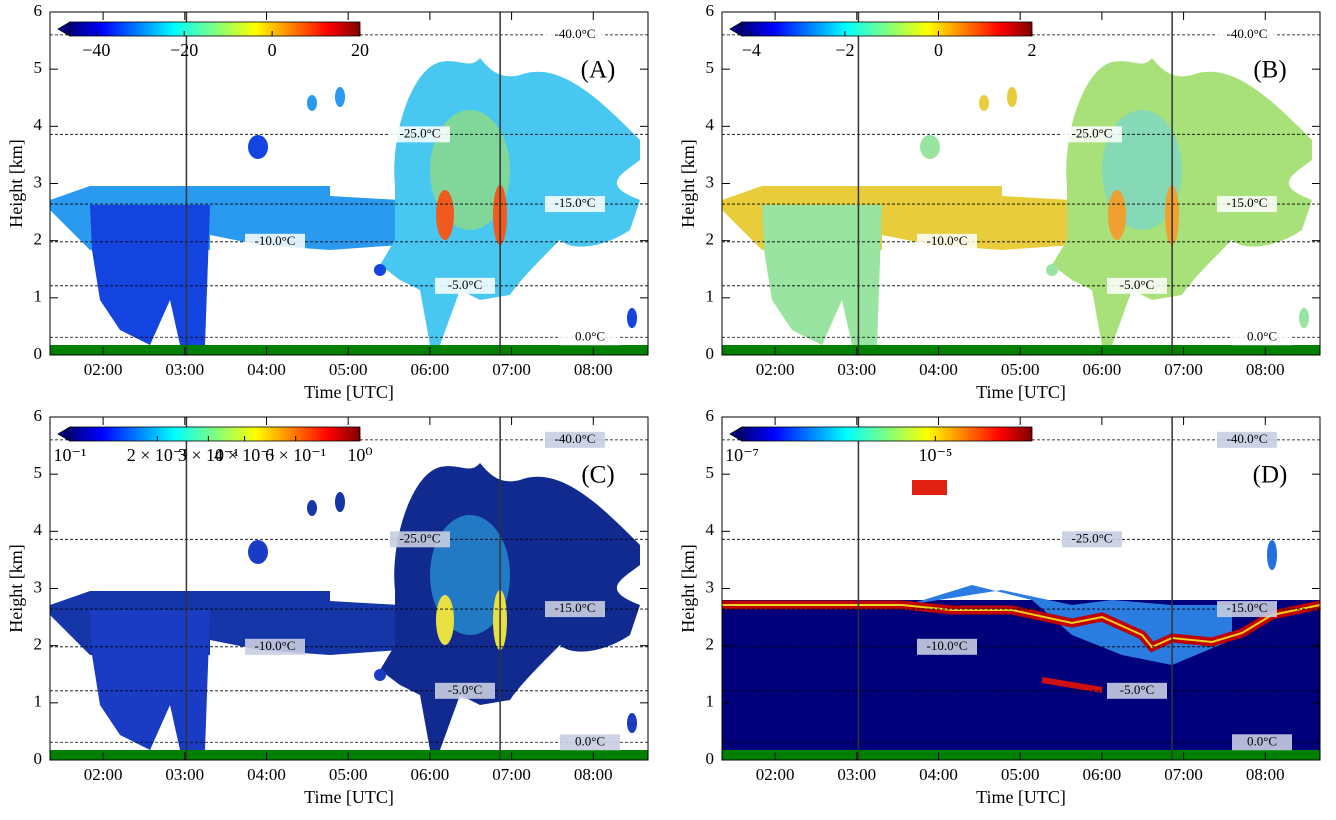 The height and width of the screenshot is (820, 1336). I want to click on panel-label: (D), so click(1270, 475).